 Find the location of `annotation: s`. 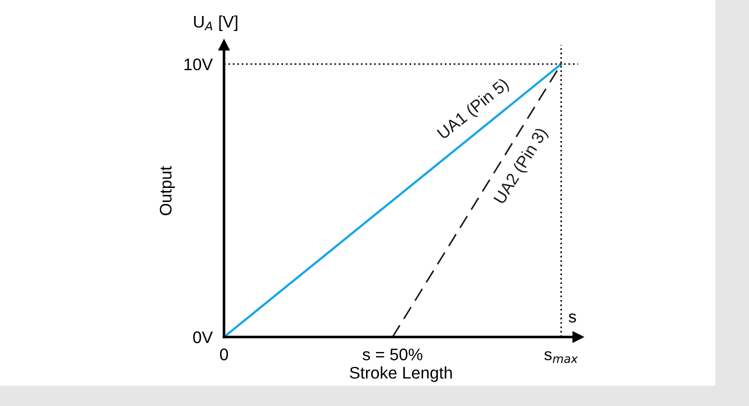

annotation: s is located at coordinates (572, 318).